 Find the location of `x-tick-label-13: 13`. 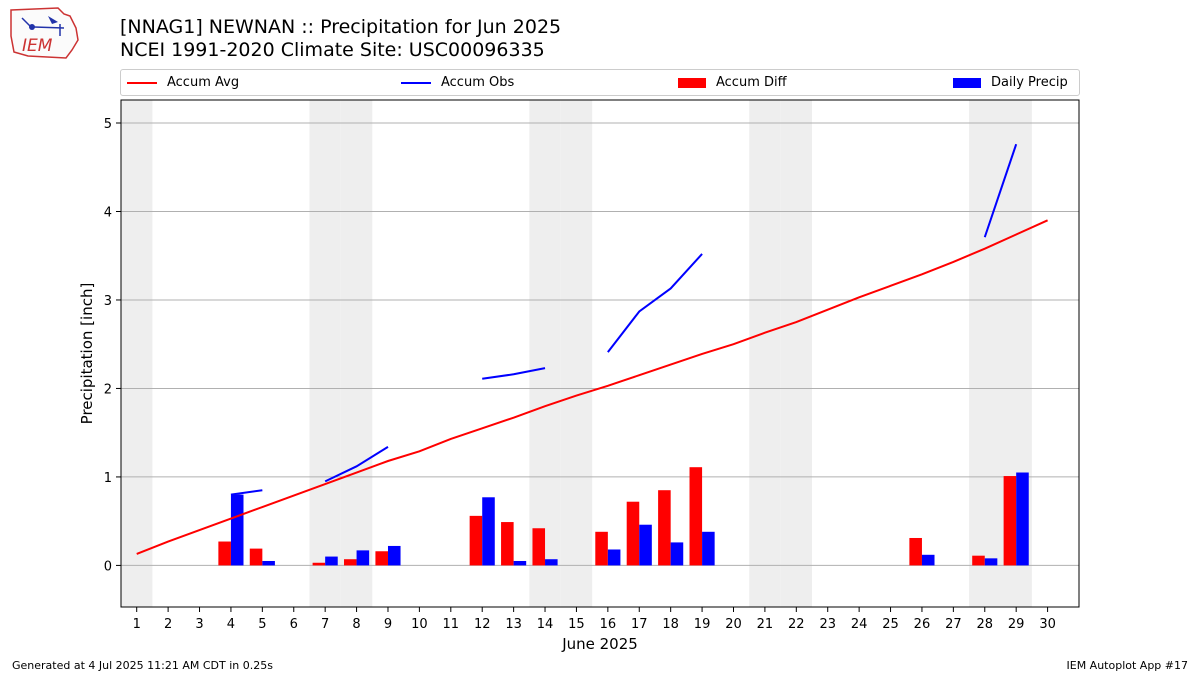

x-tick-label-13: 13 is located at coordinates (513, 624).